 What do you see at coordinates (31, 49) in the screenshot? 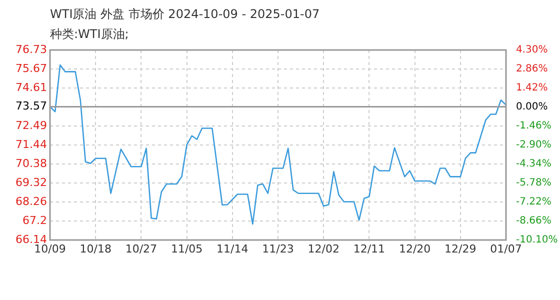
I see `y-tick-label: 76.73` at bounding box center [31, 49].